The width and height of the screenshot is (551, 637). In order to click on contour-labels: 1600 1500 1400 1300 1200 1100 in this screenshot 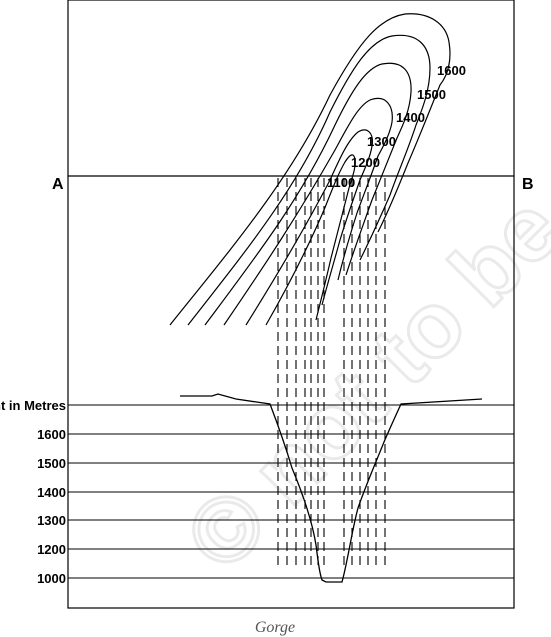, I will do `click(396, 126)`.